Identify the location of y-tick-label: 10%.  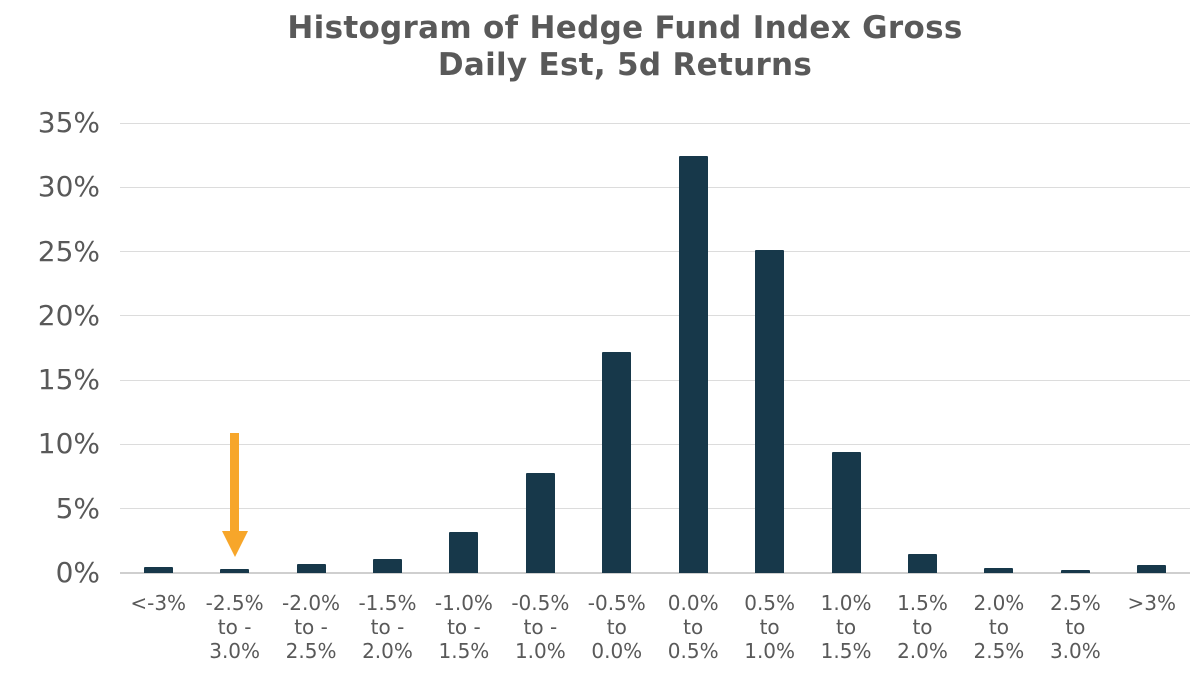
(68, 444).